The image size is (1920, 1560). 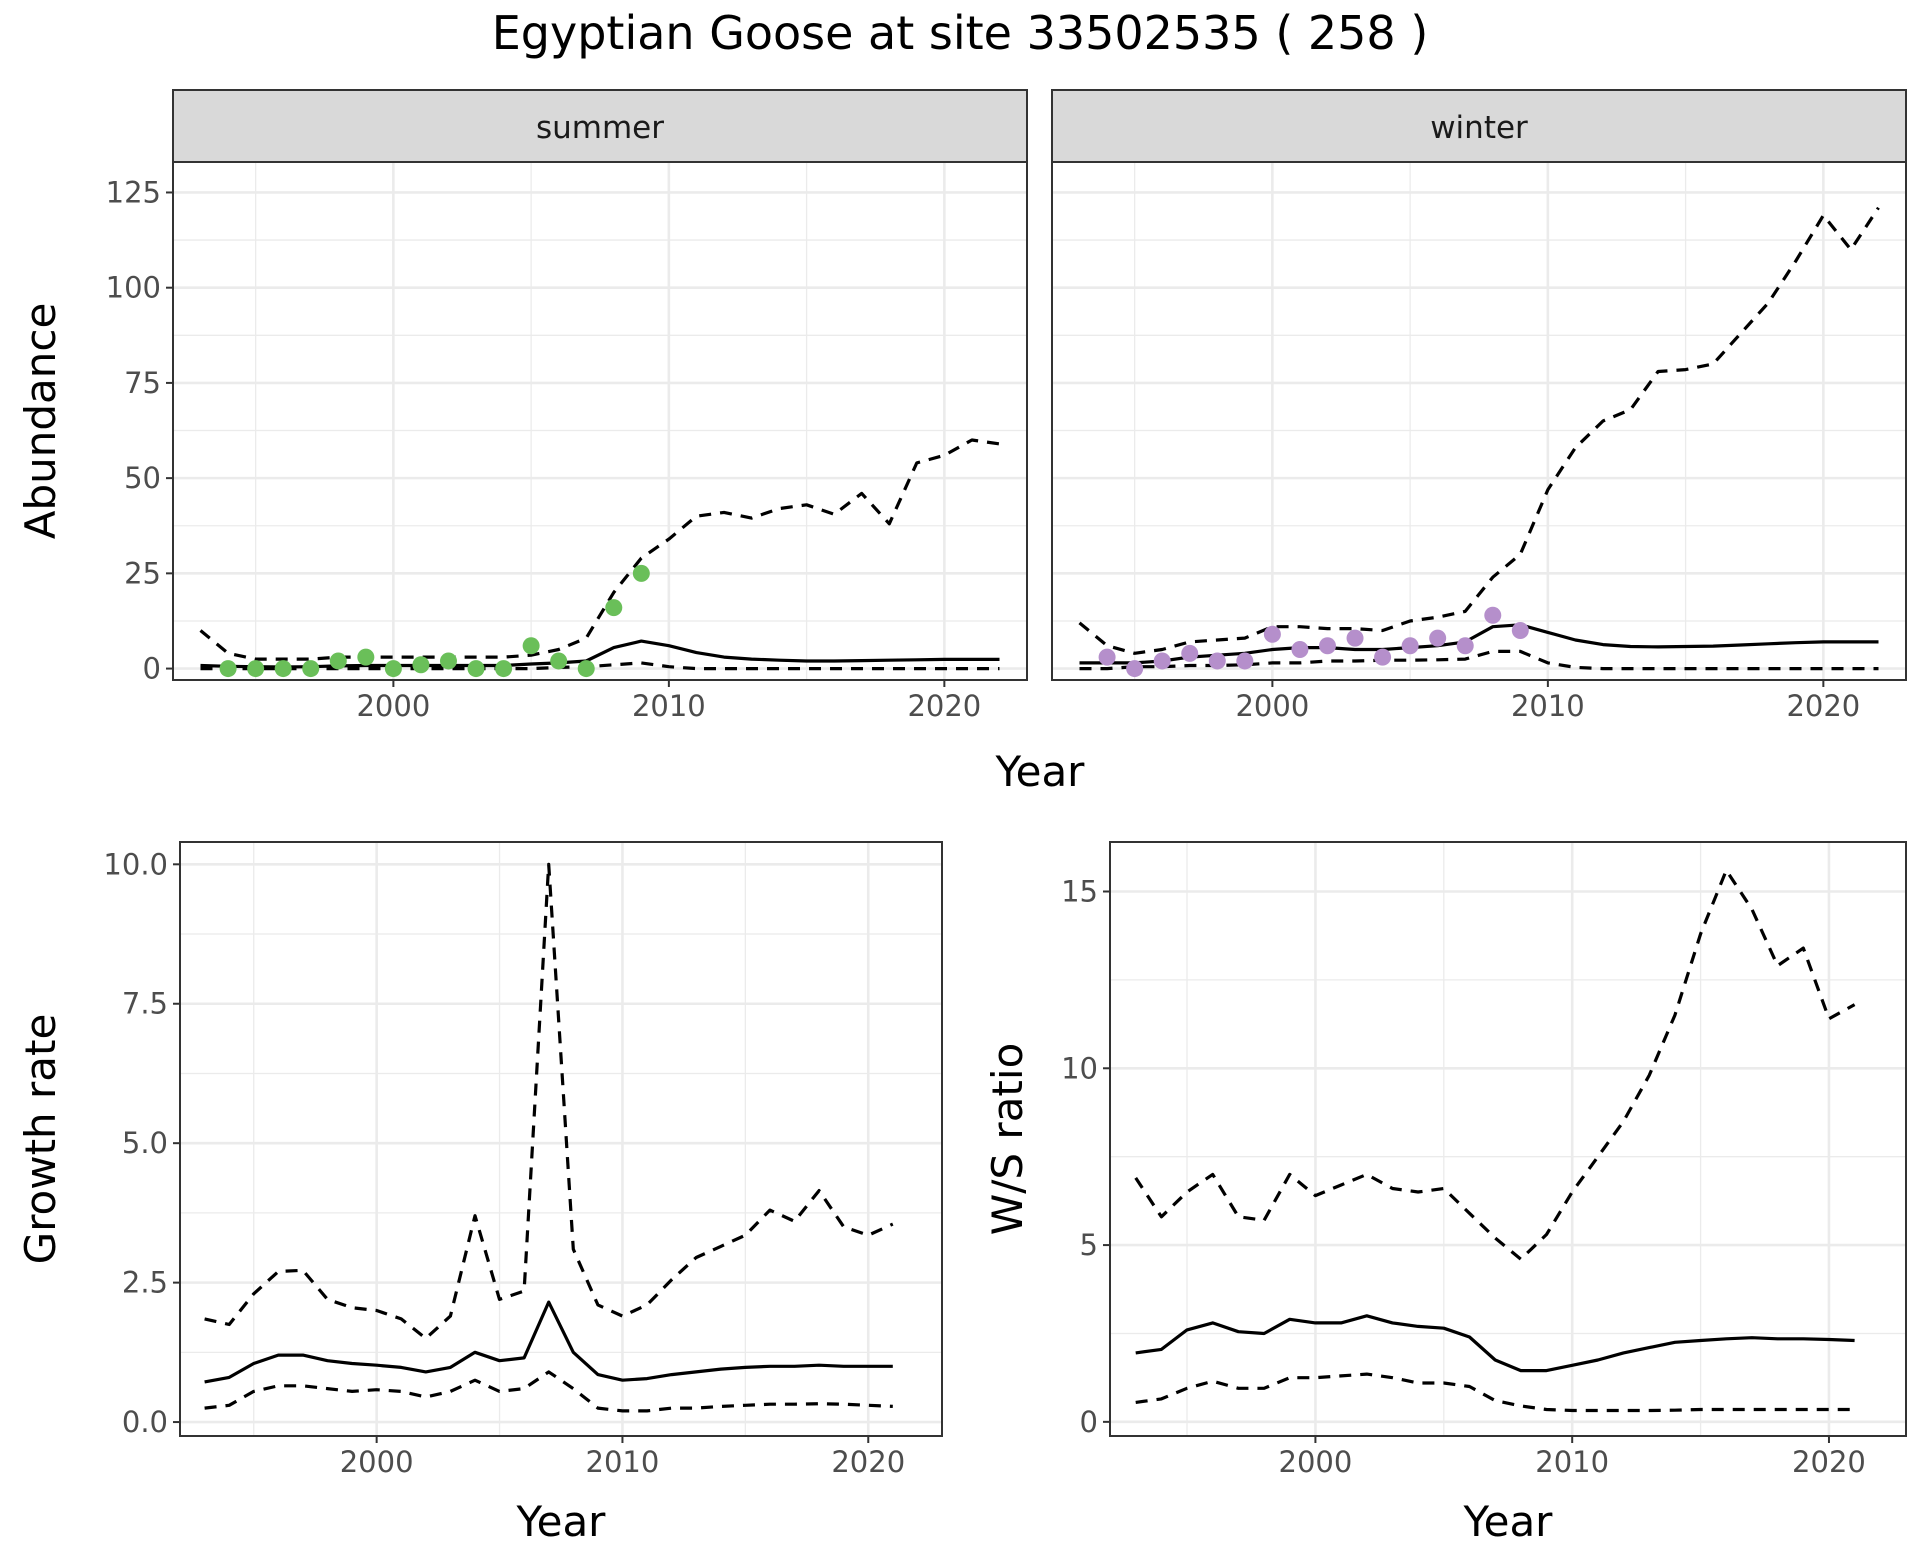 I want to click on y-axis-title-growth: Growth rate, so click(x=40, y=1139).